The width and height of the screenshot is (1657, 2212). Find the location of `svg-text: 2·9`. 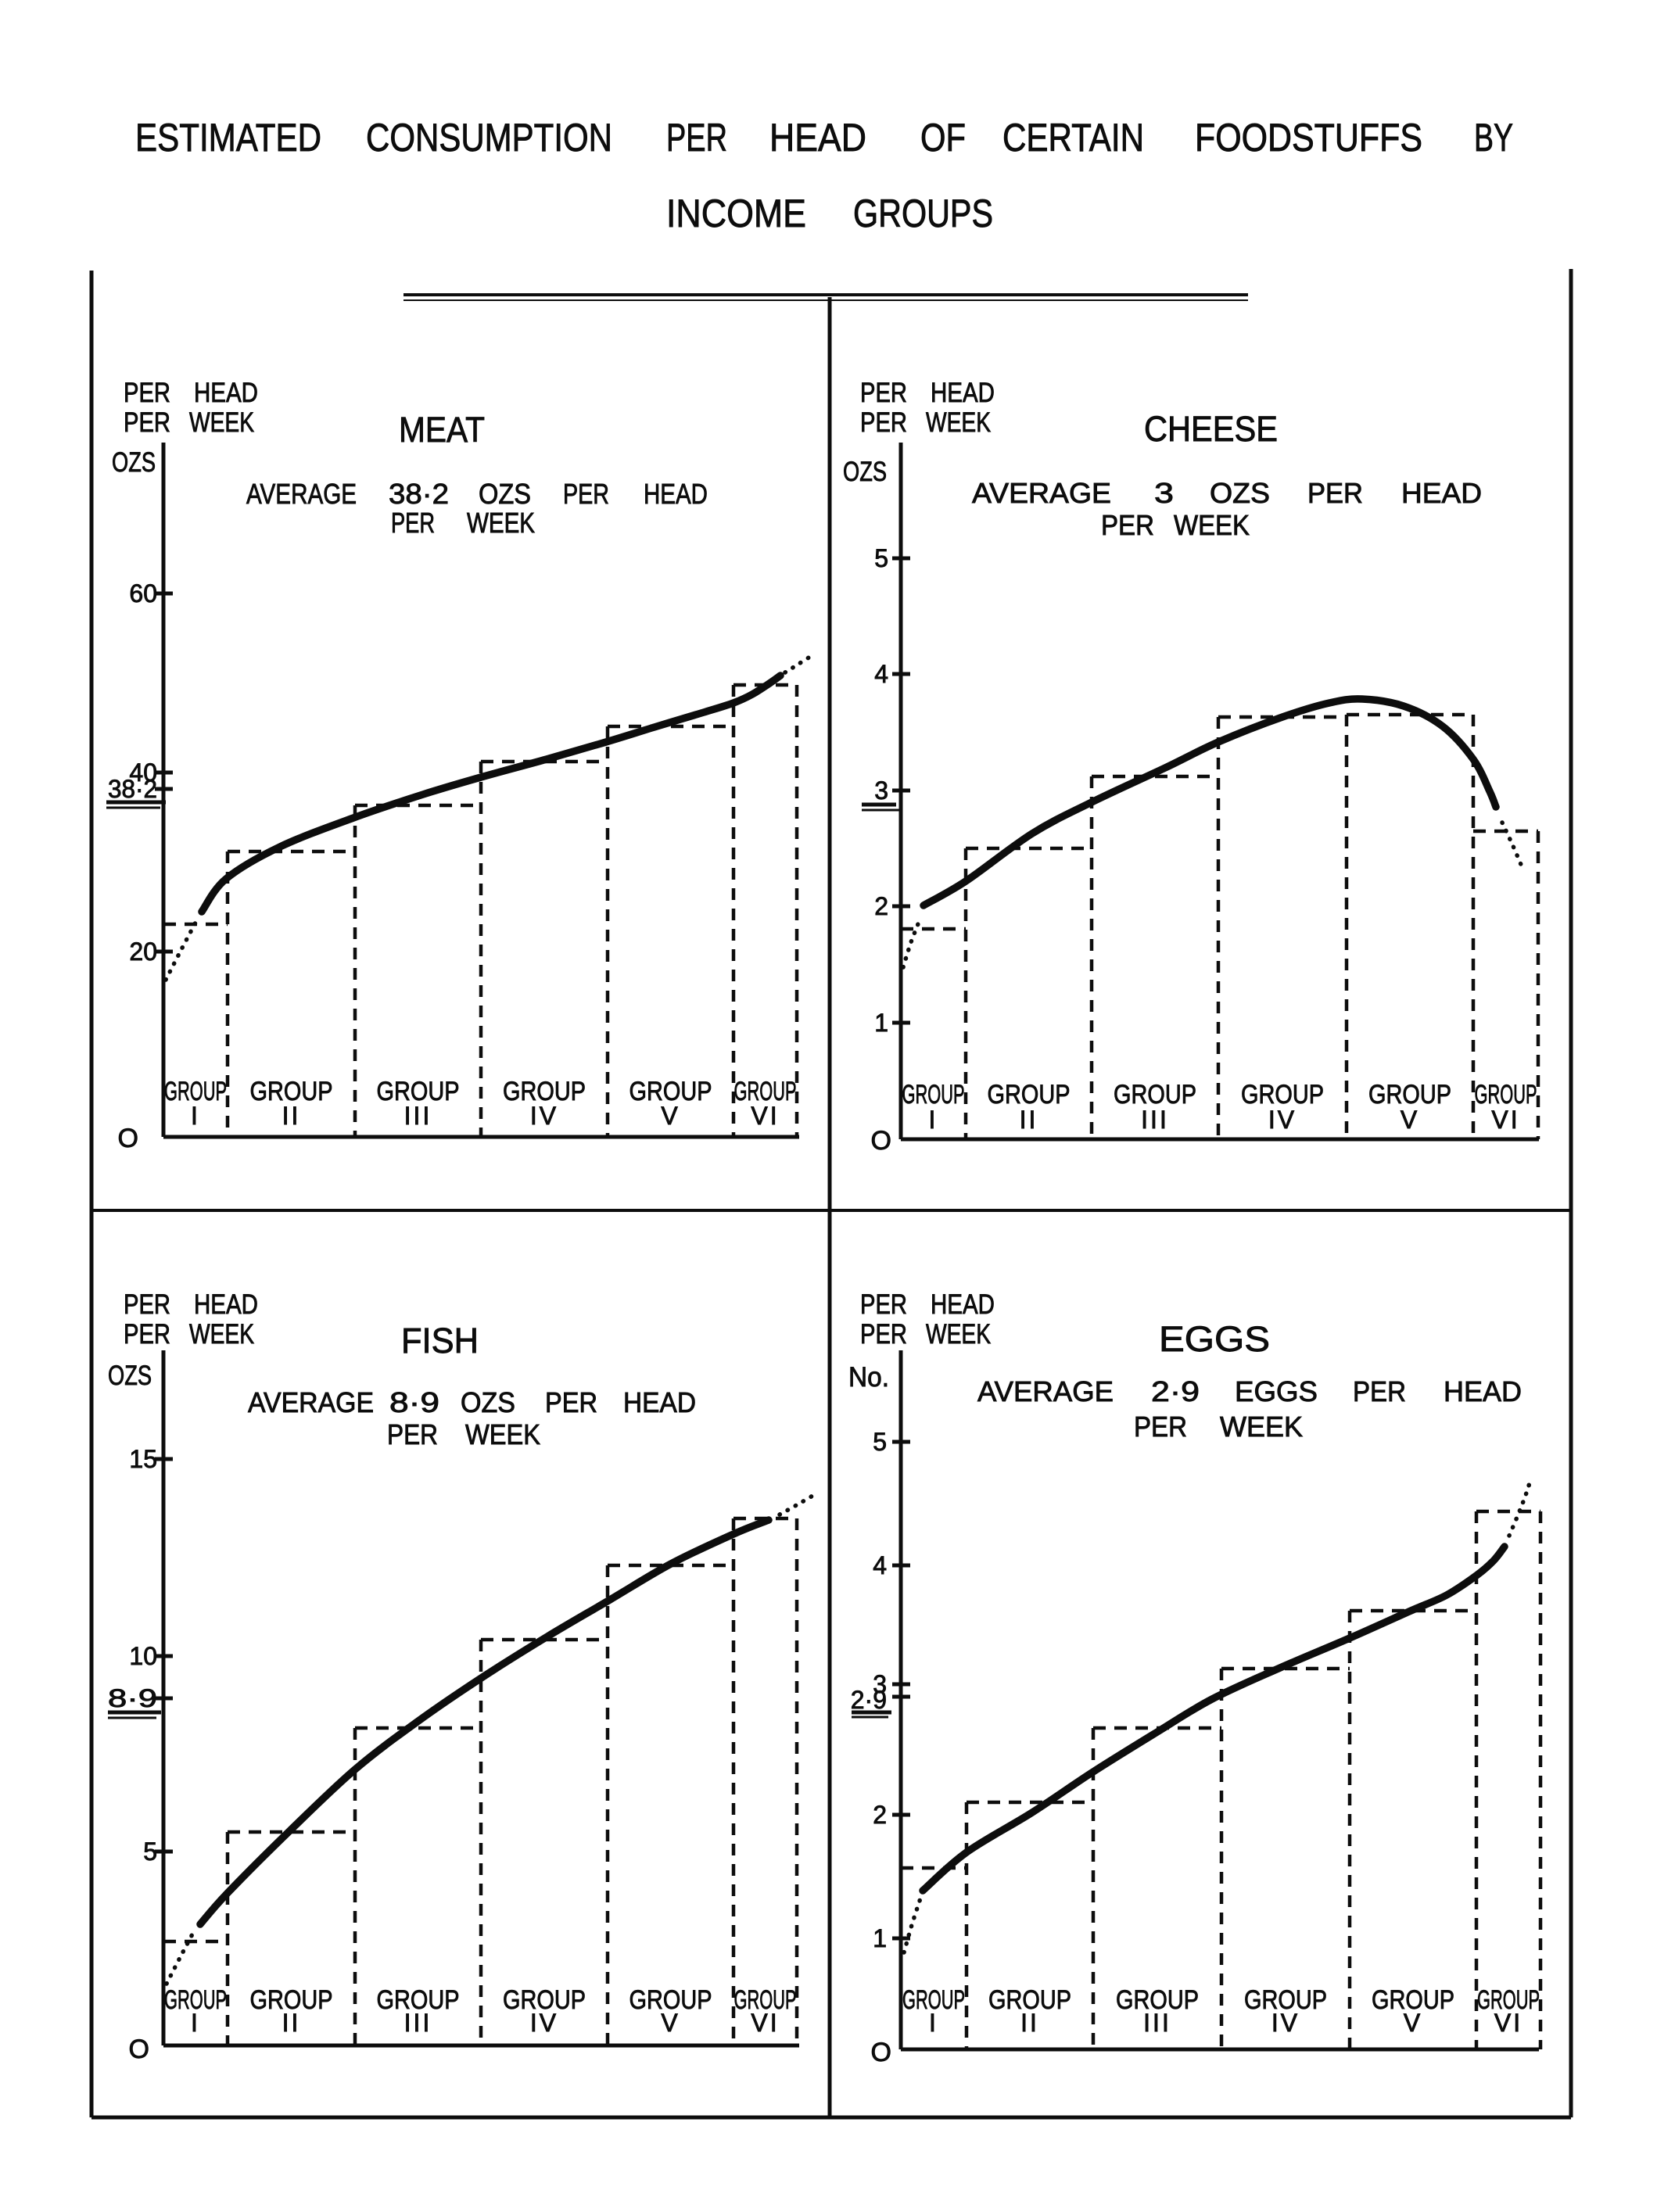

svg-text: 2·9 is located at coordinates (869, 1700).